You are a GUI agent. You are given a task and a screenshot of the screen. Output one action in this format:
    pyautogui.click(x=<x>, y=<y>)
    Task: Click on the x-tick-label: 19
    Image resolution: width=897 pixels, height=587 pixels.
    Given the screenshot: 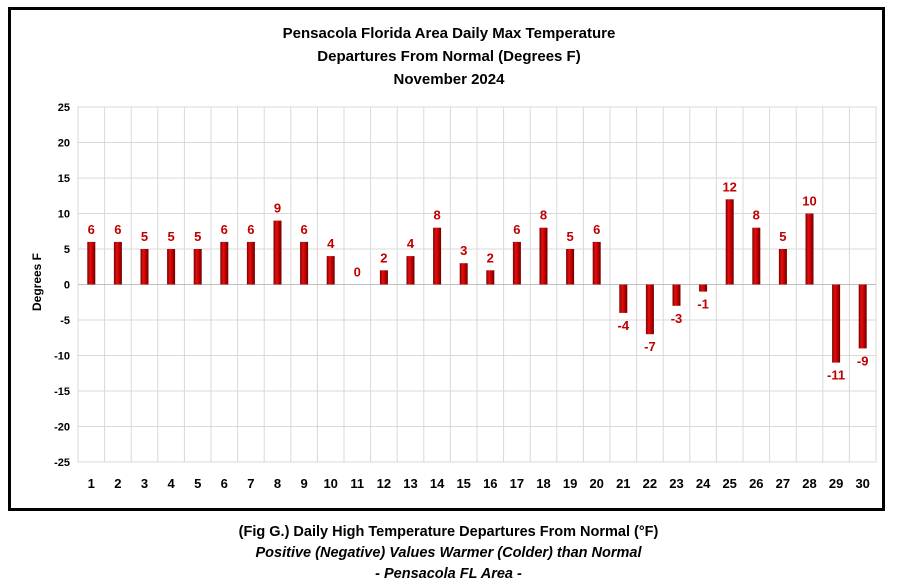 What is the action you would take?
    pyautogui.click(x=570, y=483)
    